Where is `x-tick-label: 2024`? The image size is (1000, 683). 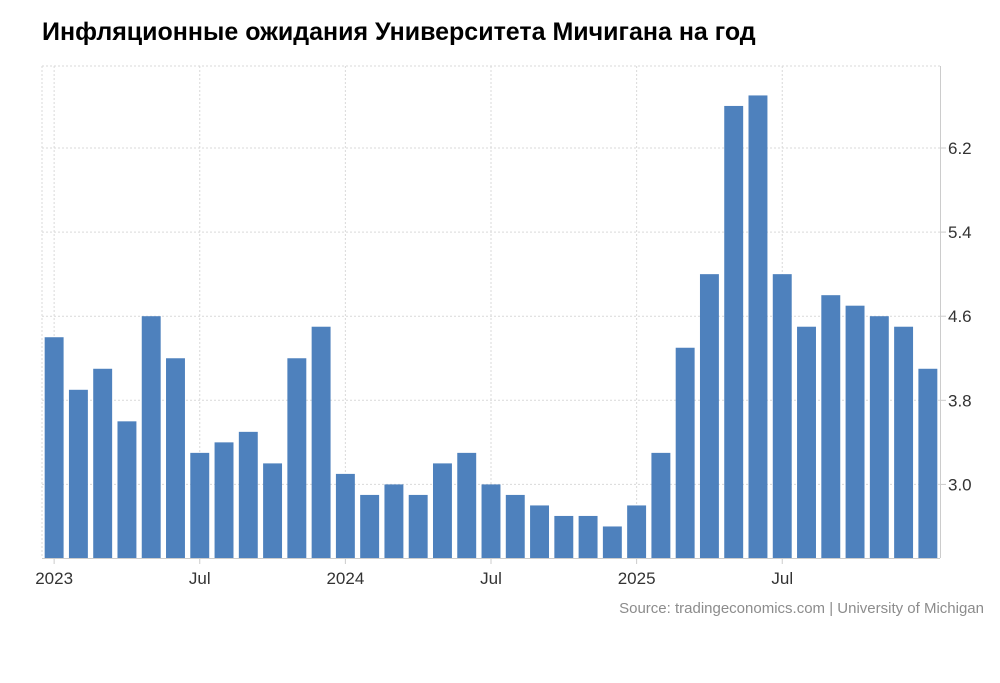
x-tick-label: 2024 is located at coordinates (345, 578).